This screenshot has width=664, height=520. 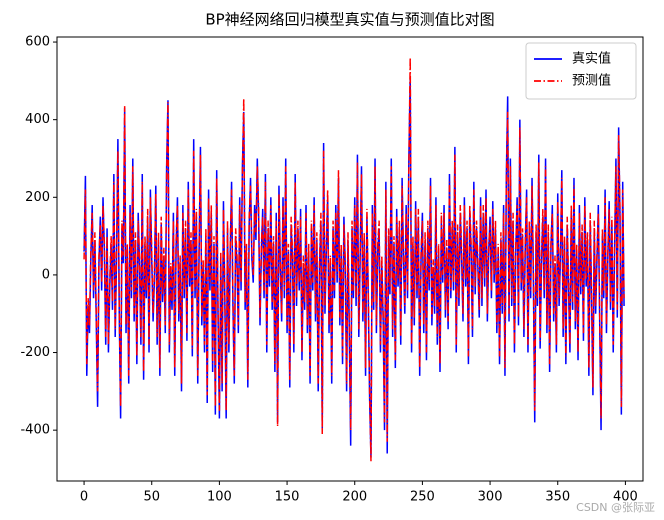 I want to click on x-tick-label: 200, so click(x=354, y=497).